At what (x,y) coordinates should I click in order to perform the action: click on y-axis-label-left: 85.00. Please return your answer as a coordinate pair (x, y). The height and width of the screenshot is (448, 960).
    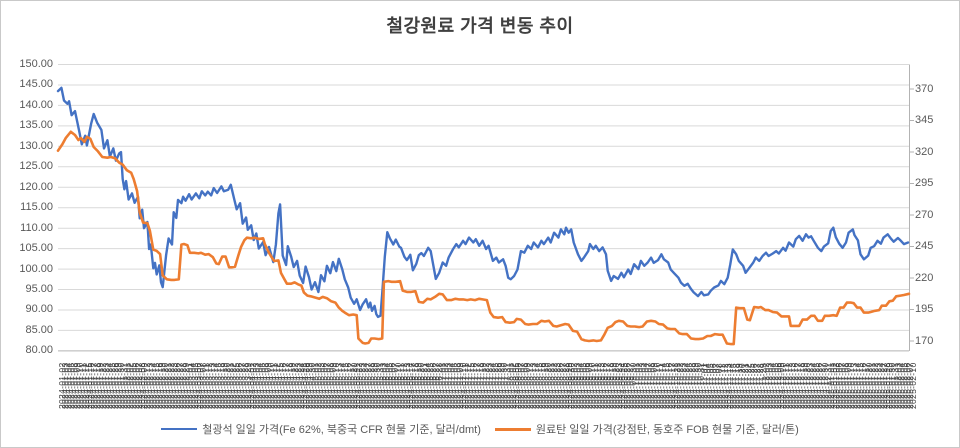
    Looking at the image, I should click on (39, 329).